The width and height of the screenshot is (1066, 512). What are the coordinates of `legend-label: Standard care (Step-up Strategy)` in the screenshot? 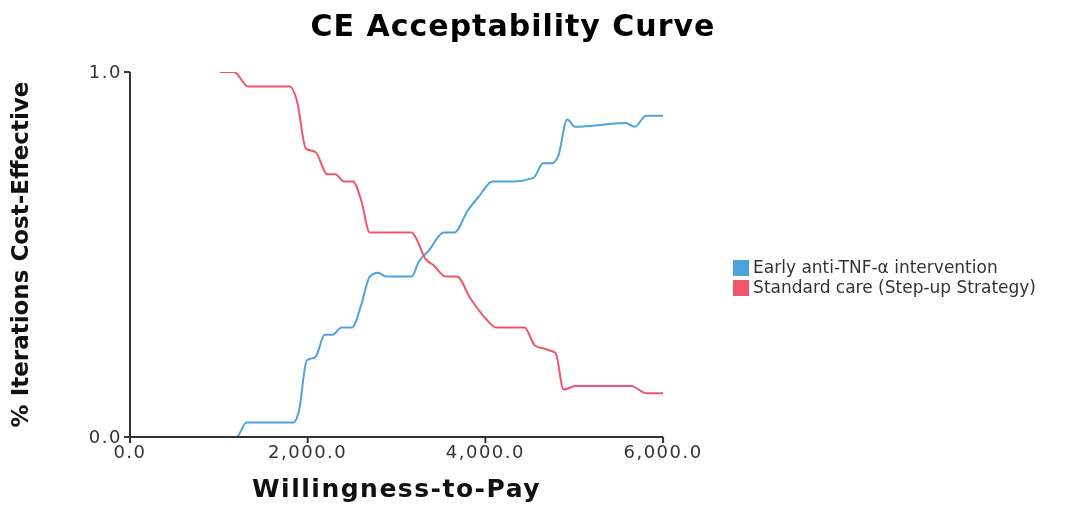 It's located at (894, 287).